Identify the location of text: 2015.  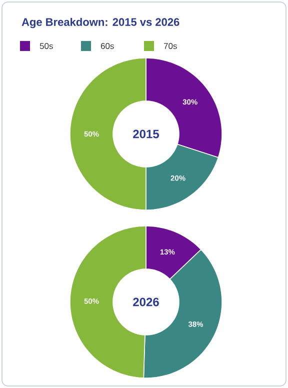
(146, 134).